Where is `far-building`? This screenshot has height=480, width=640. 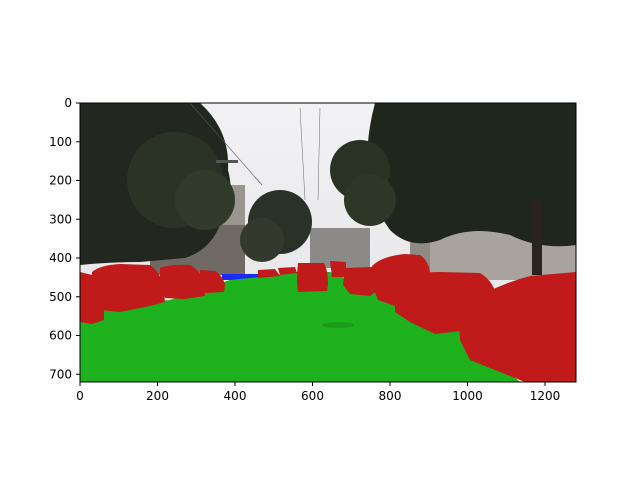
far-building is located at coordinates (340, 248).